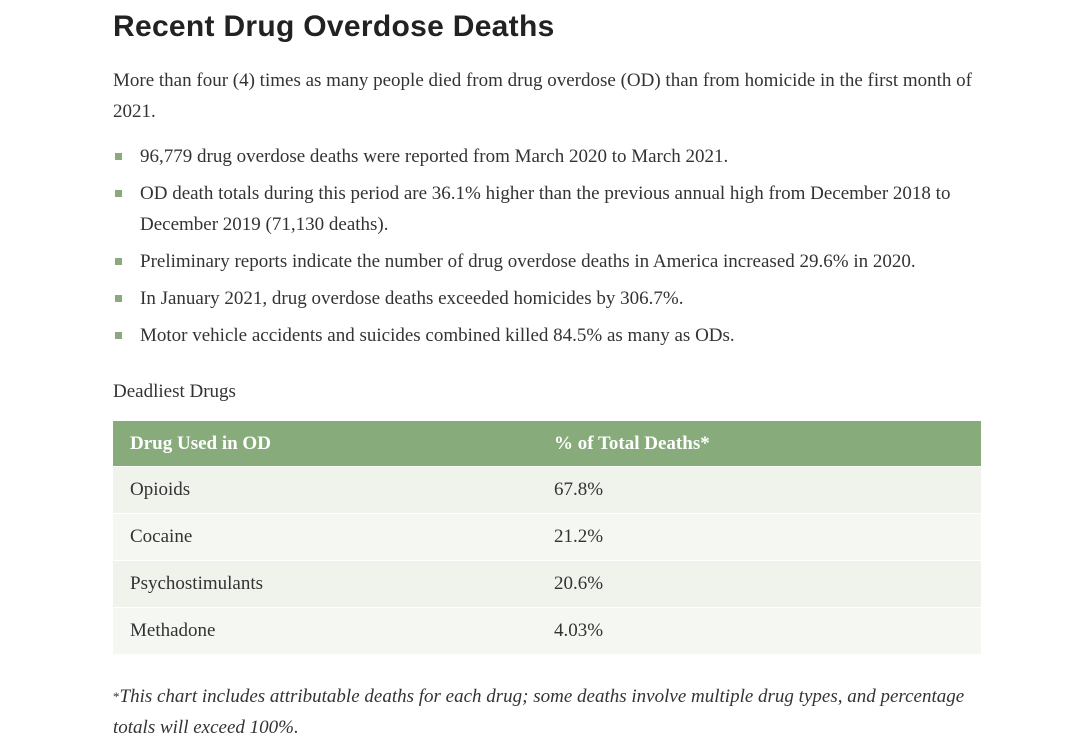 The image size is (1080, 756). Describe the element at coordinates (759, 490) in the screenshot. I see `cell: 67.8%` at that location.